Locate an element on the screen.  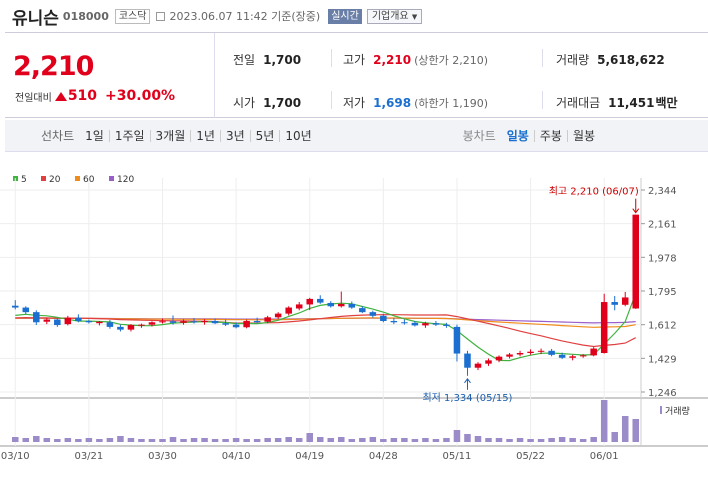
change-label: 전일대비 is located at coordinates (33, 98).